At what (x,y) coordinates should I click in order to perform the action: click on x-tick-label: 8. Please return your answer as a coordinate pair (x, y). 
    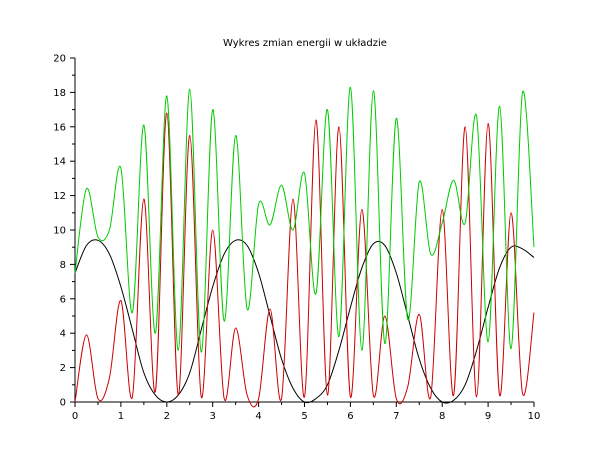
    Looking at the image, I should click on (442, 416).